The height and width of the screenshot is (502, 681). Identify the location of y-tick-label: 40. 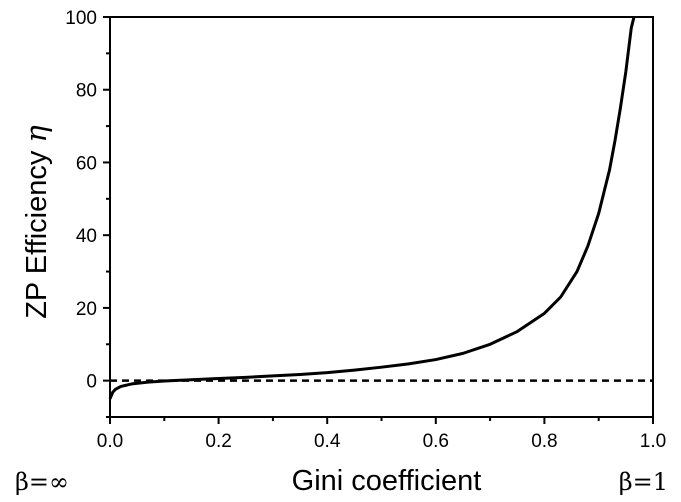
(86, 236).